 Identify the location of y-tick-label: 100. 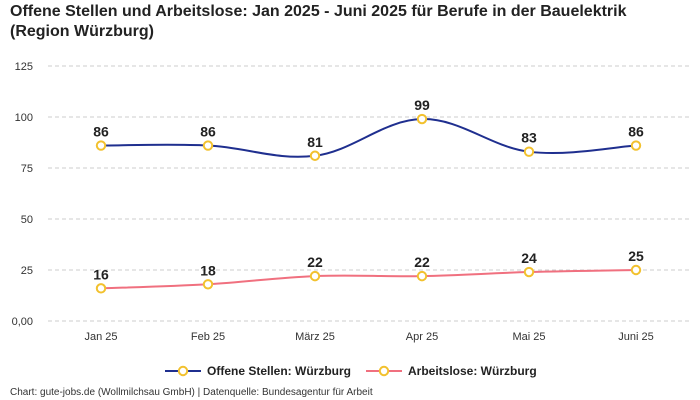
(24, 118).